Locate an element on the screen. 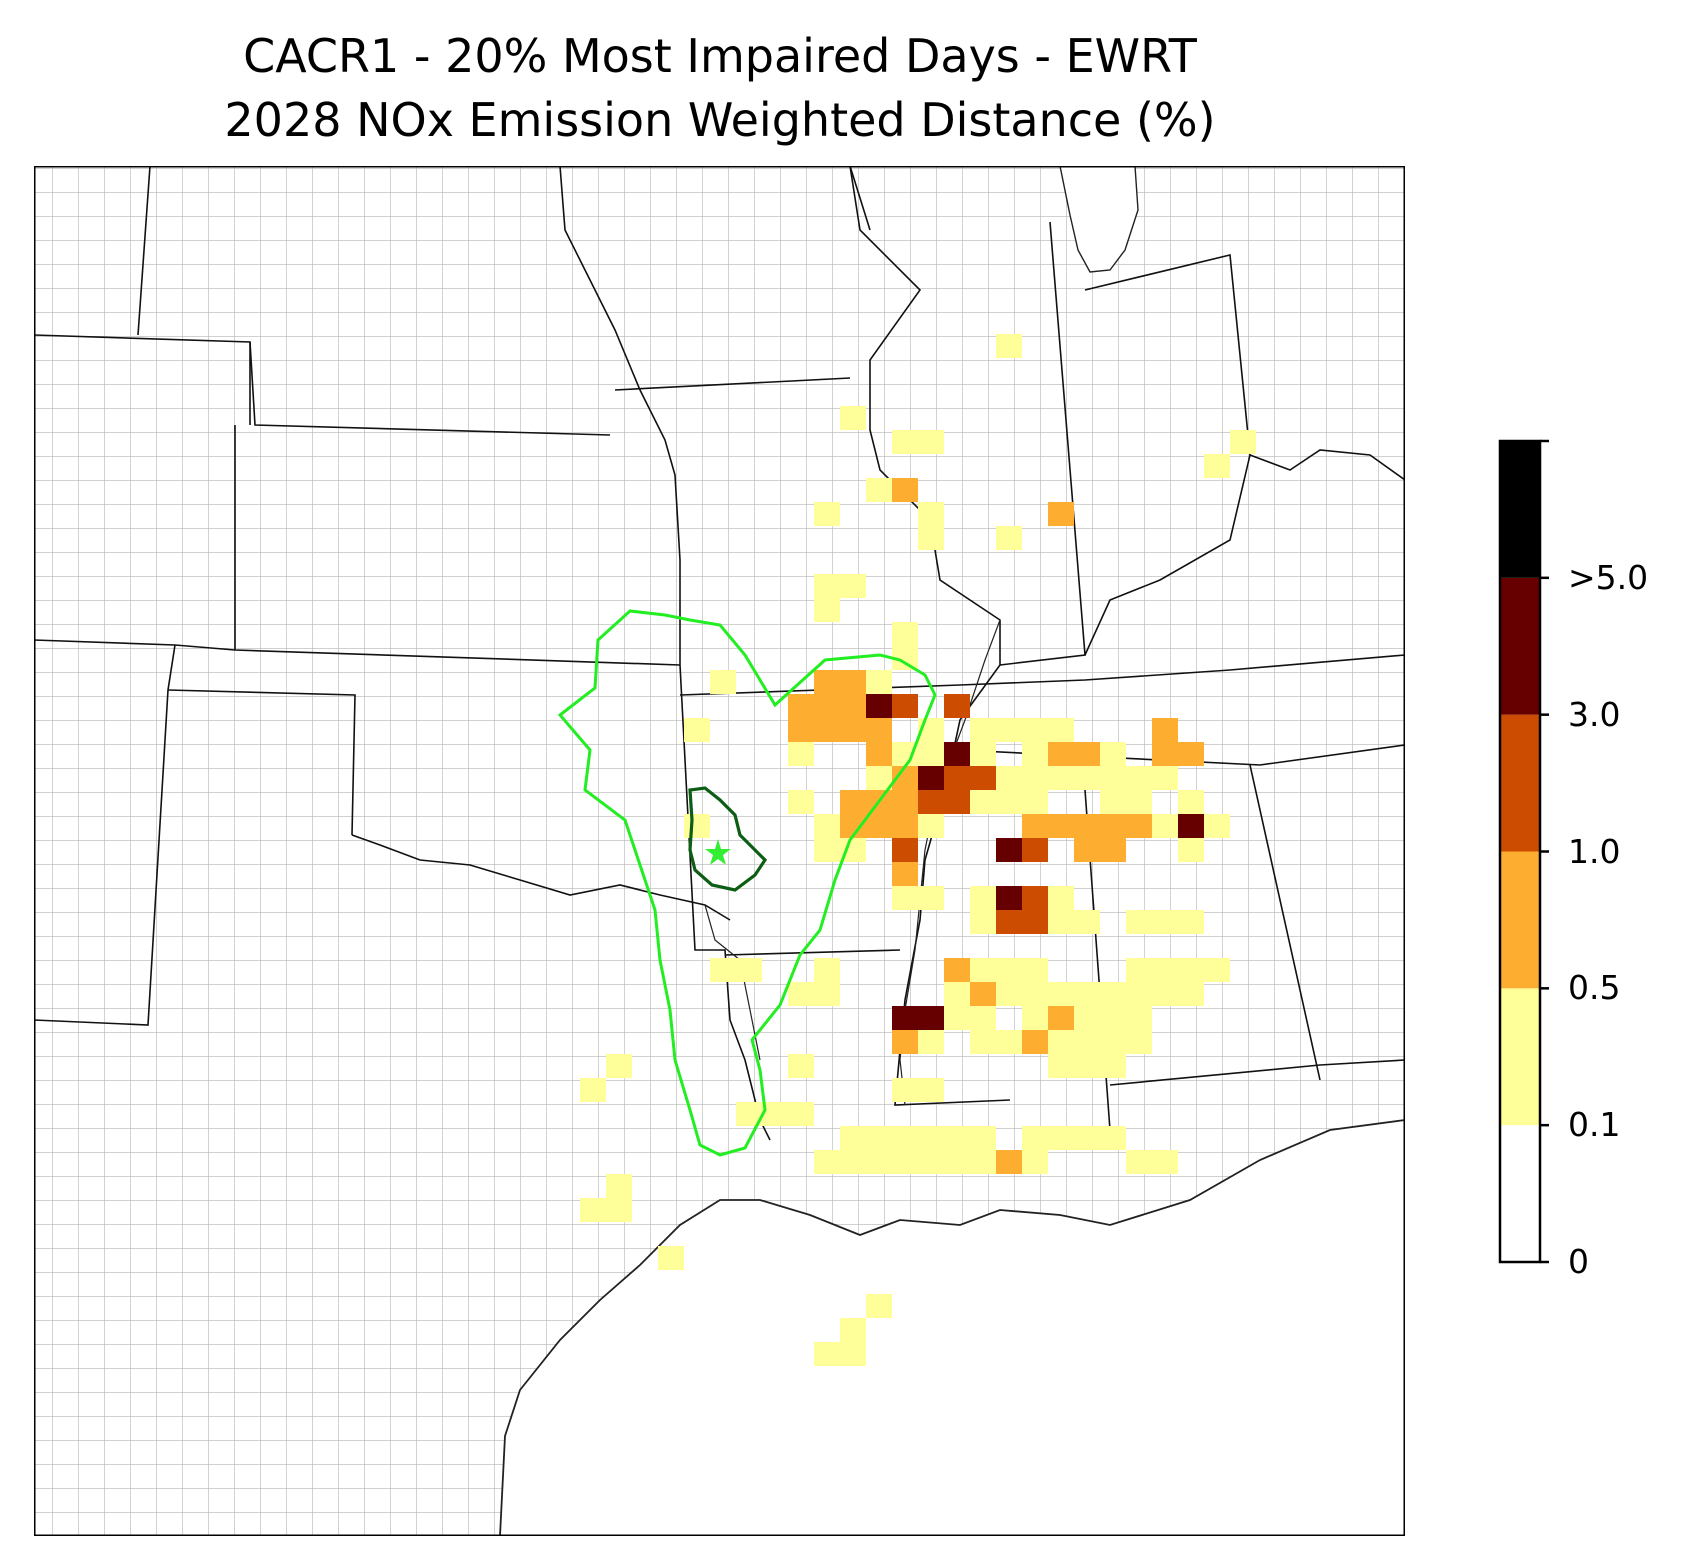 Image resolution: width=1686 pixels, height=1558 pixels. colorbar is located at coordinates (1523, 851).